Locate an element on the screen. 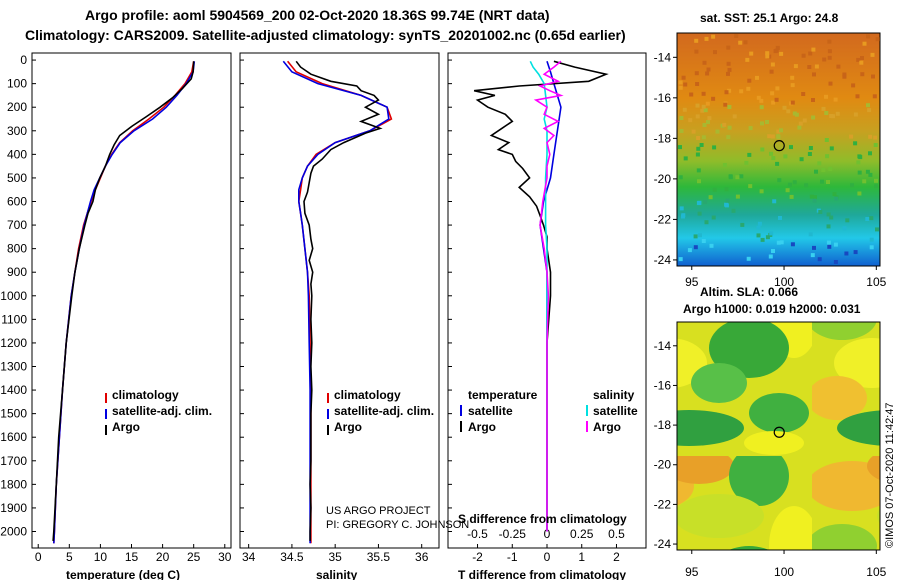 The height and width of the screenshot is (580, 900). x-tick-label: 15 is located at coordinates (132, 557).